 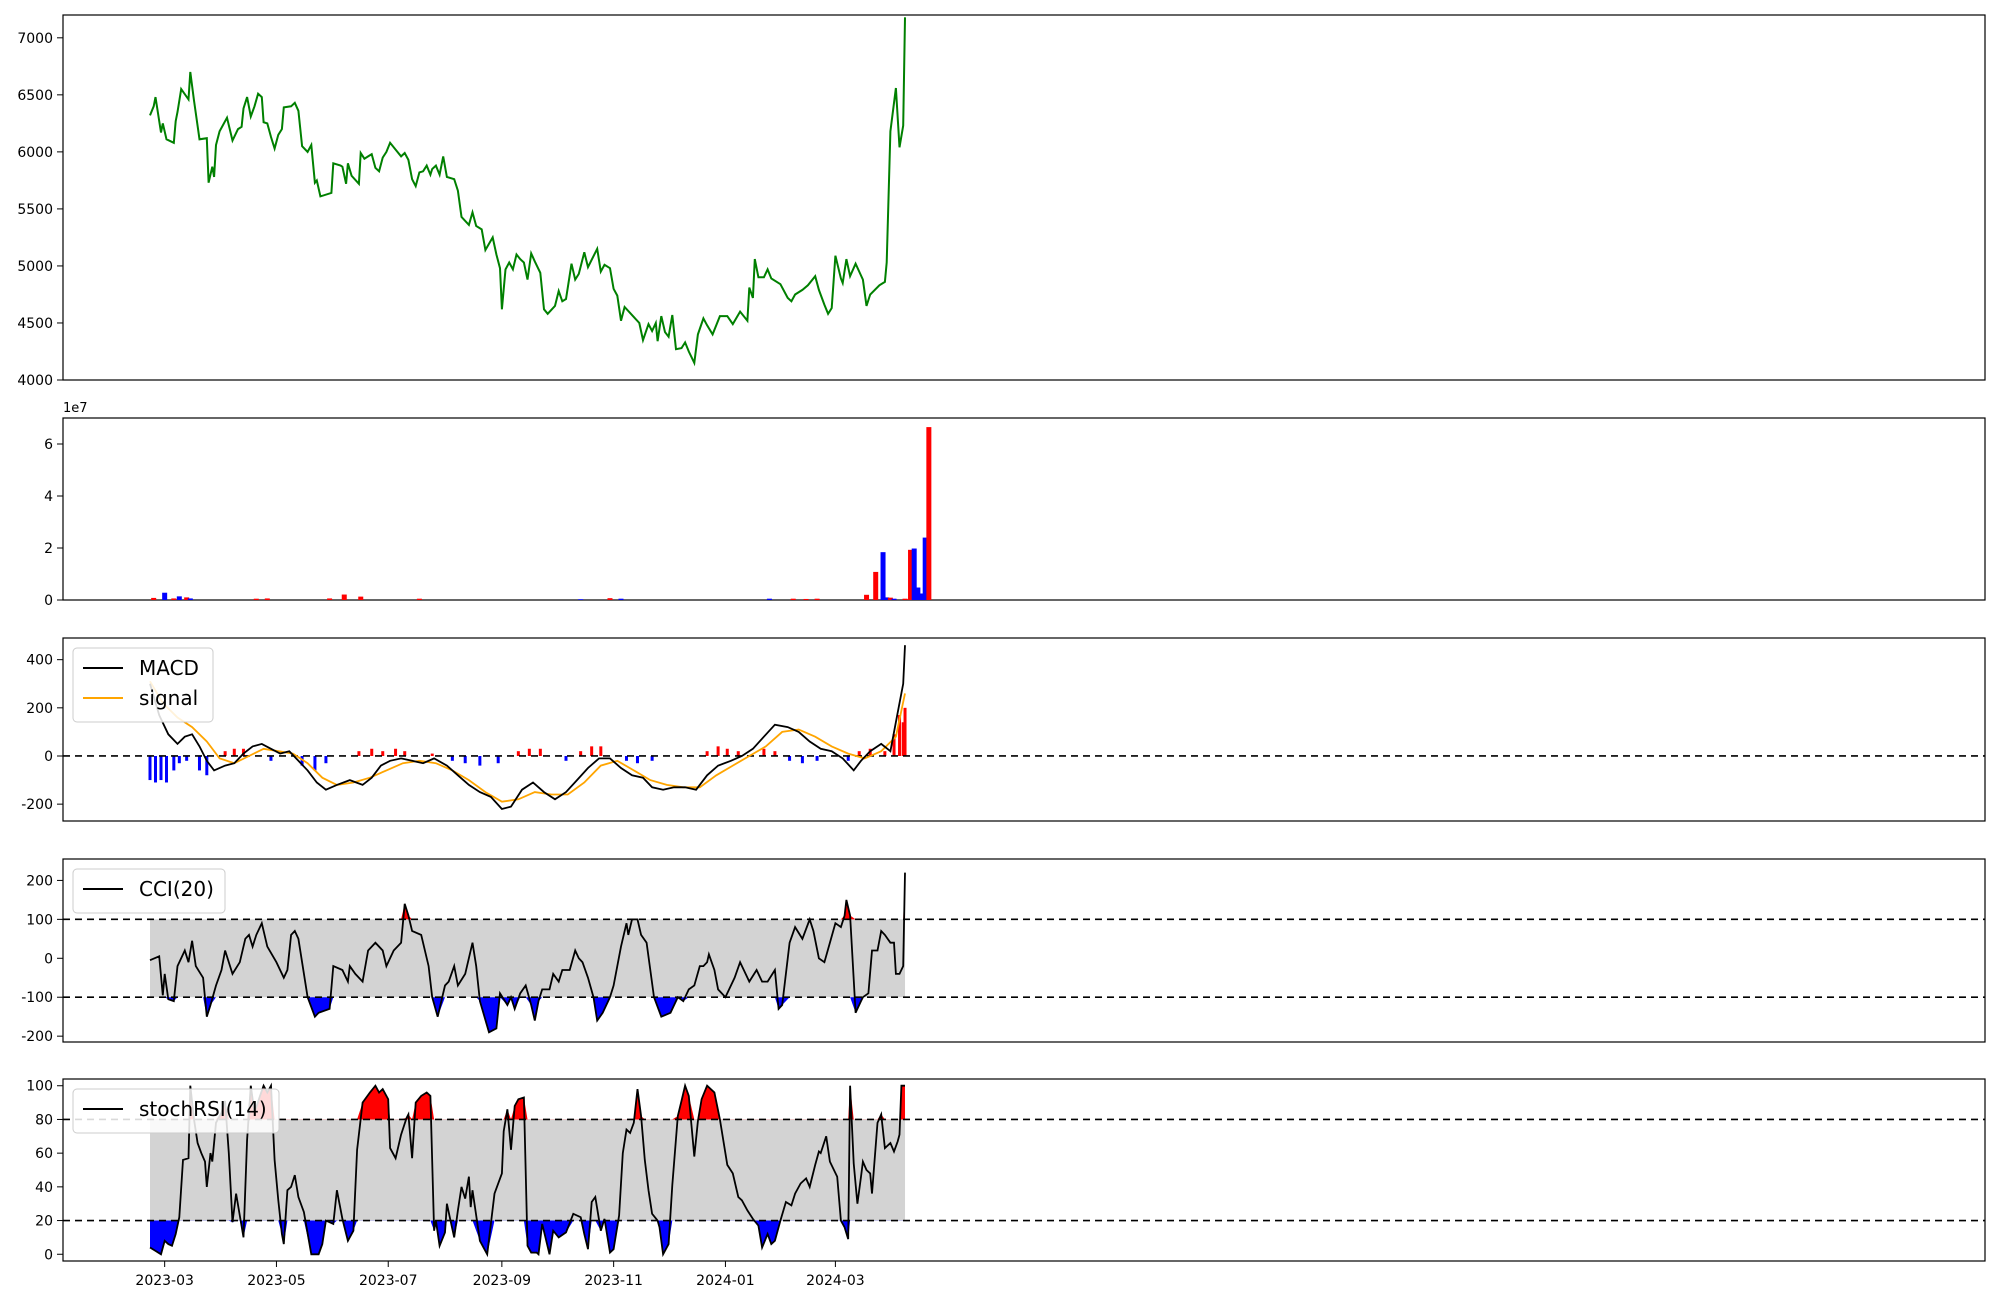 I want to click on stochrsi-line, so click(x=527, y=1170).